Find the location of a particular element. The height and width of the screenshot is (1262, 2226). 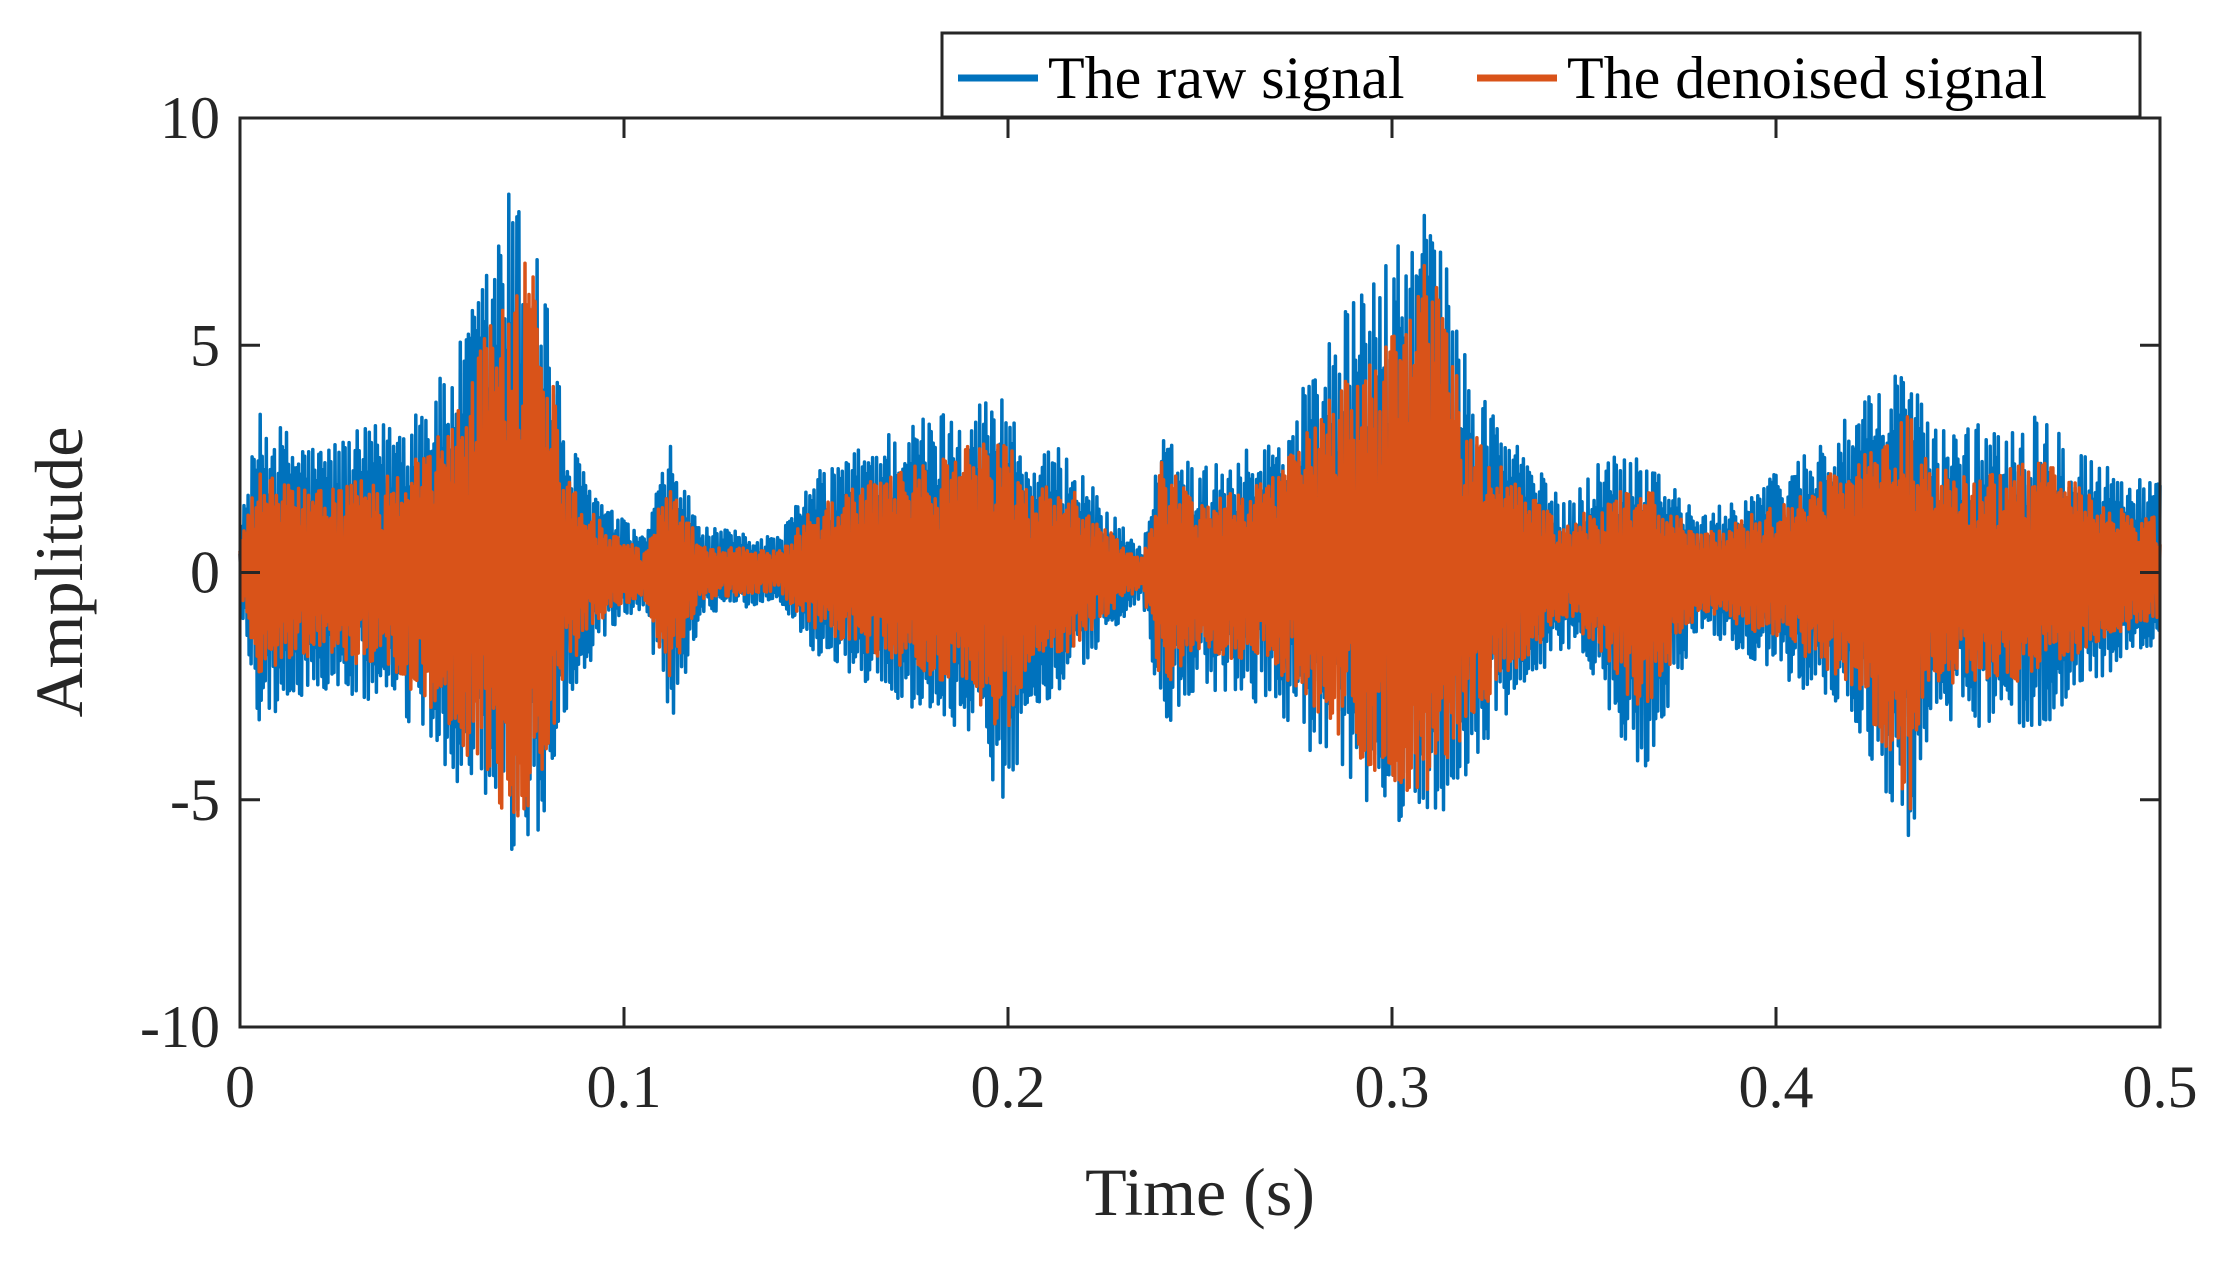

x-tick-label: 0.3 is located at coordinates (1392, 1087).